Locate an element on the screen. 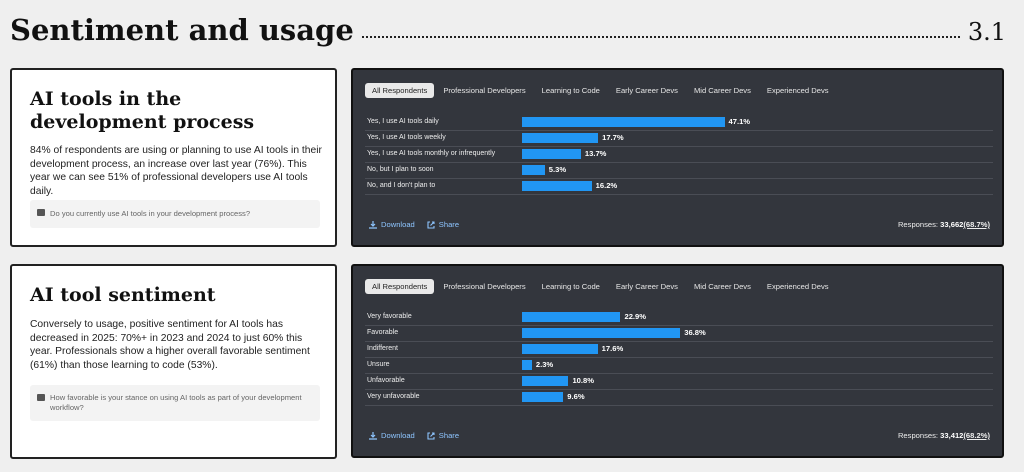  bar-value-label: 22.9% is located at coordinates (635, 316).